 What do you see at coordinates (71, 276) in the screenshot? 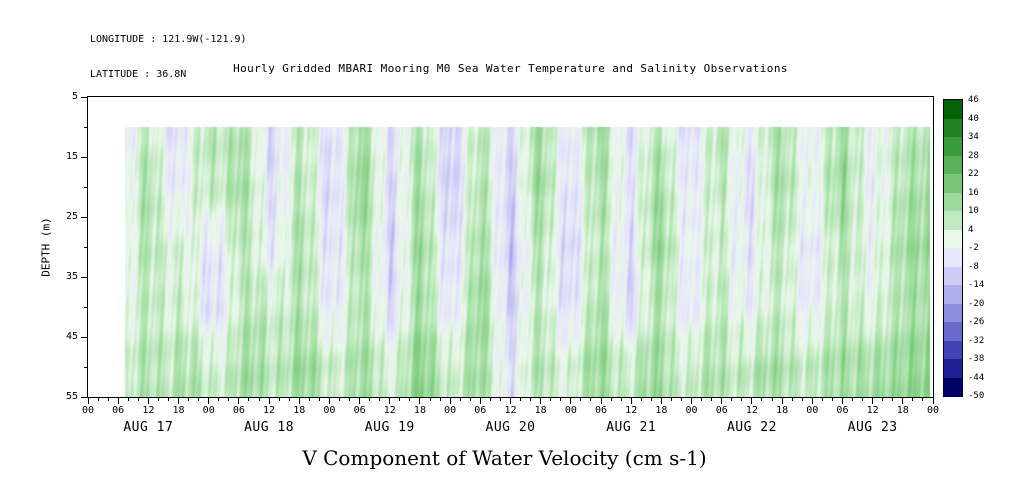
I see `y-tick-label: 35` at bounding box center [71, 276].